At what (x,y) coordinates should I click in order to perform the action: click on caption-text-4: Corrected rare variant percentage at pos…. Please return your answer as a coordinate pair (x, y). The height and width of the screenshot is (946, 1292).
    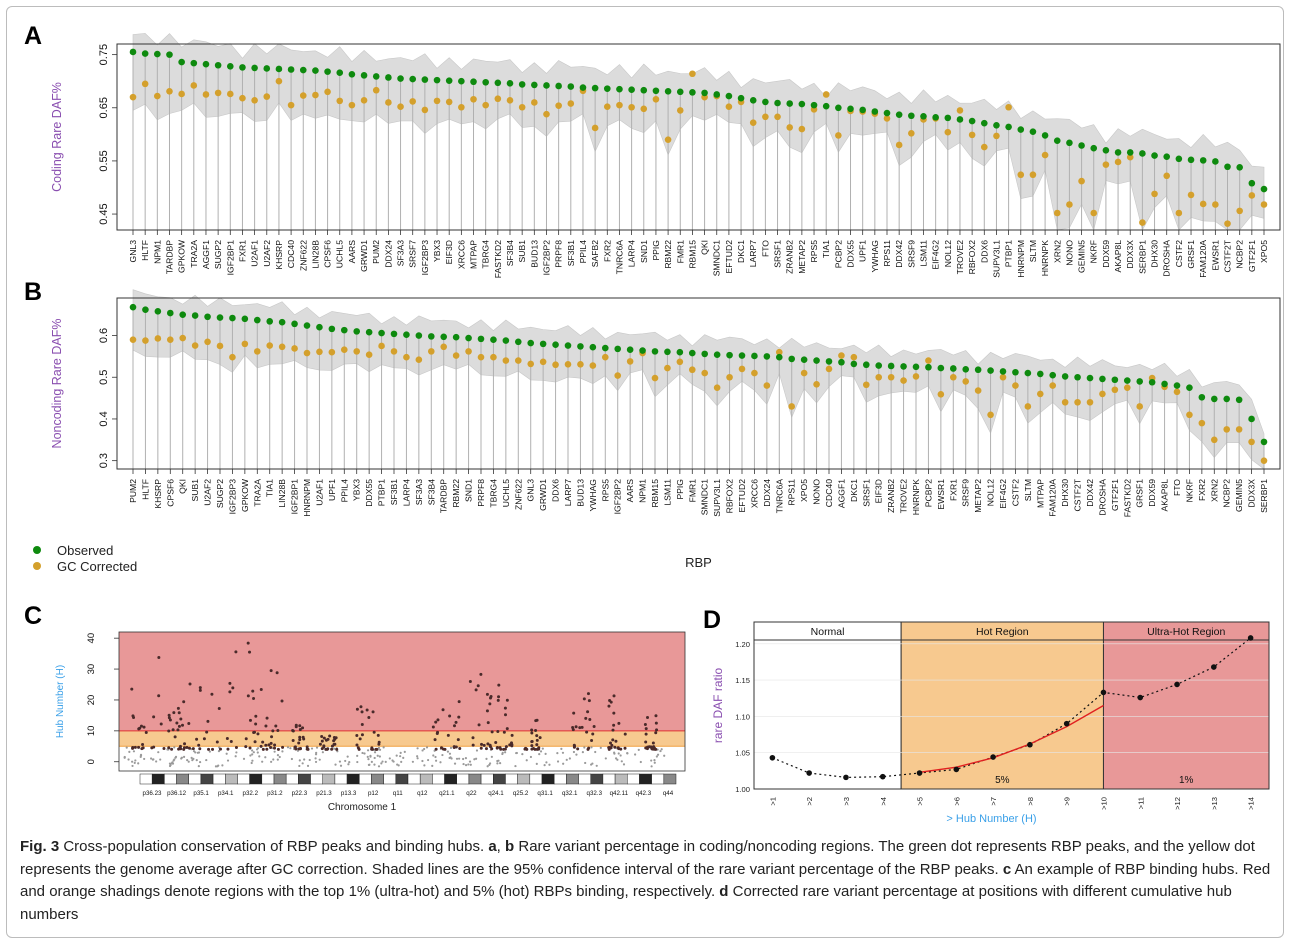
    Looking at the image, I should click on (626, 903).